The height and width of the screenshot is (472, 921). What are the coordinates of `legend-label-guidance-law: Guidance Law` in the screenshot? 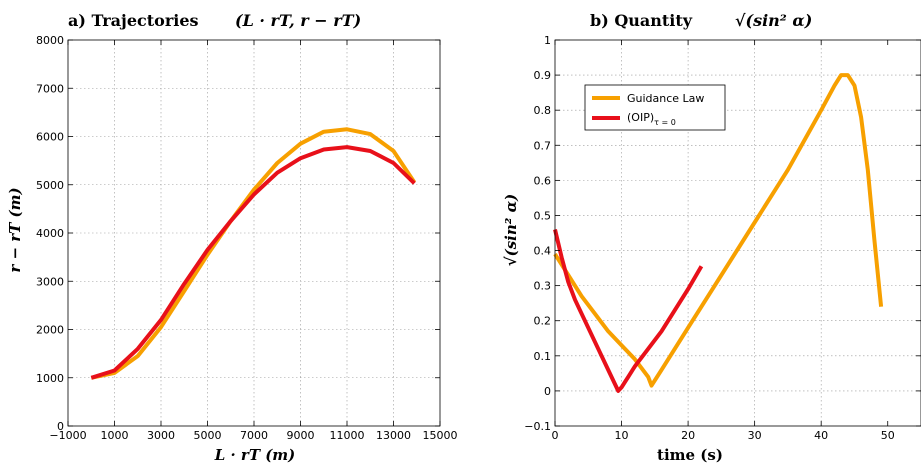 It's located at (665, 98).